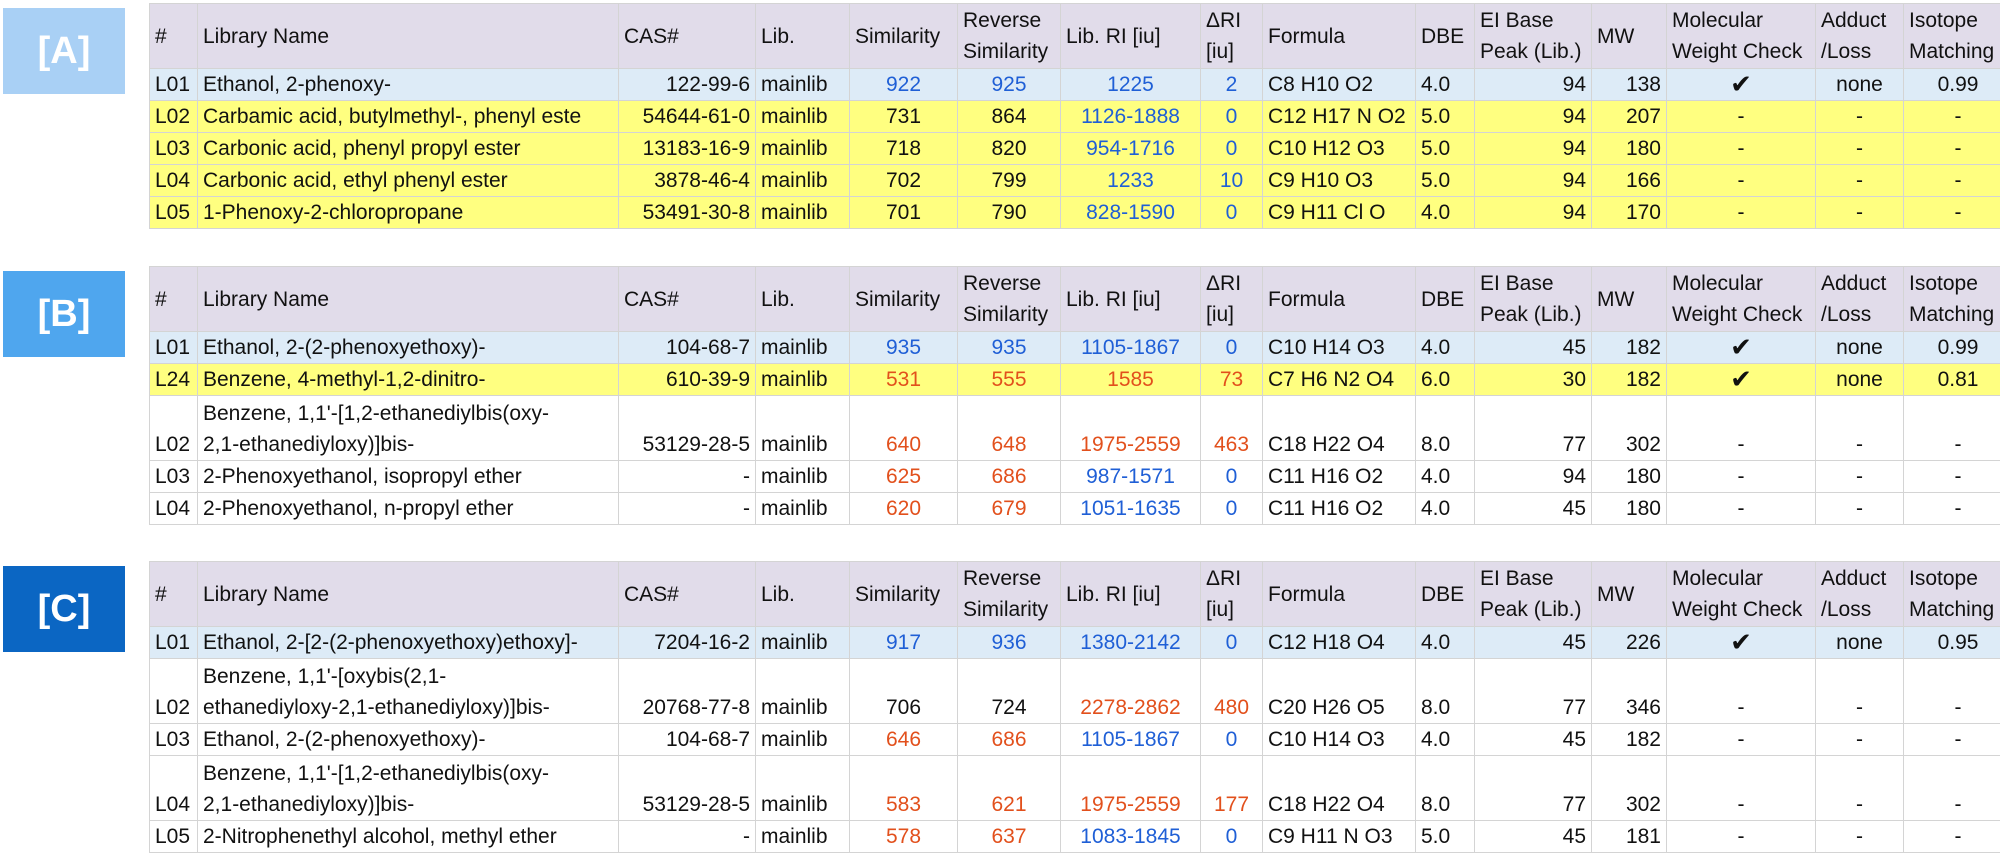 Image resolution: width=2000 pixels, height=861 pixels. I want to click on id-cell: L01, so click(173, 642).